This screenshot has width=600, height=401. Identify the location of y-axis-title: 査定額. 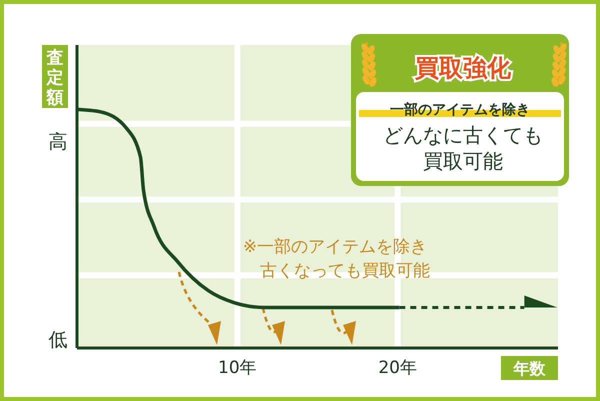
(55, 78).